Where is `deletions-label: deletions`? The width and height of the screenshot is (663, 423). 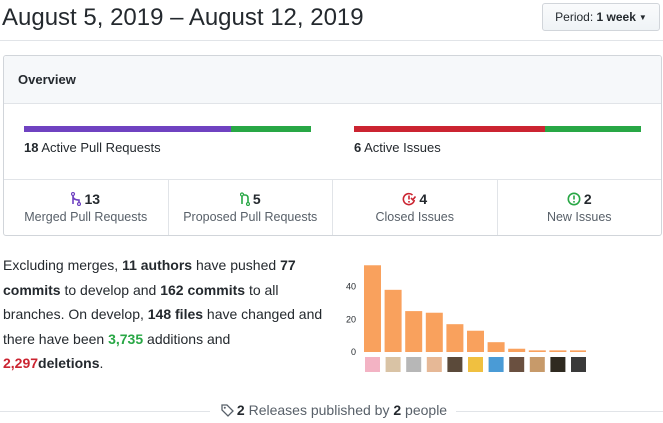
deletions-label: deletions is located at coordinates (69, 363).